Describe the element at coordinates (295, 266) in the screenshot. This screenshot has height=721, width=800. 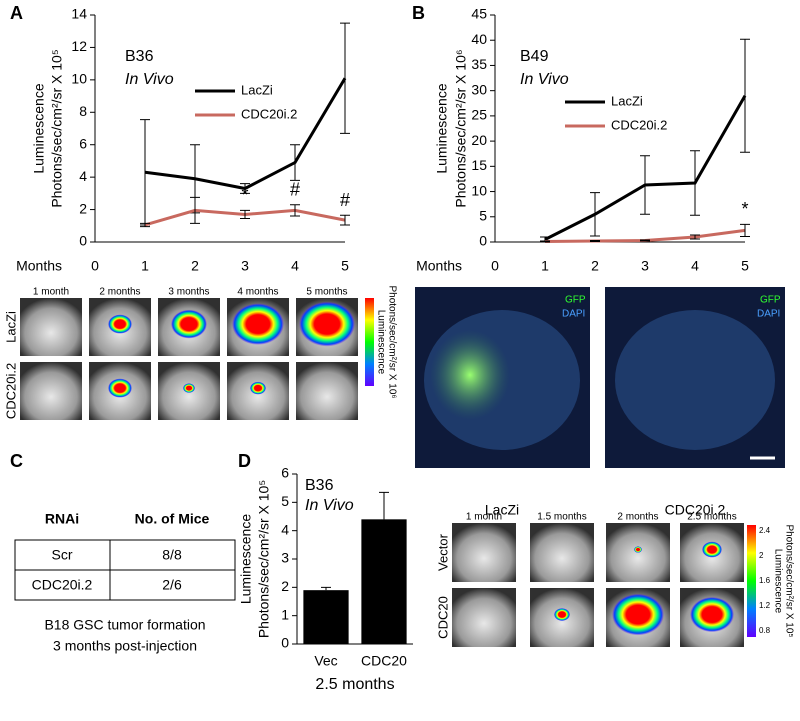
I see `x-tick-label: 4` at that location.